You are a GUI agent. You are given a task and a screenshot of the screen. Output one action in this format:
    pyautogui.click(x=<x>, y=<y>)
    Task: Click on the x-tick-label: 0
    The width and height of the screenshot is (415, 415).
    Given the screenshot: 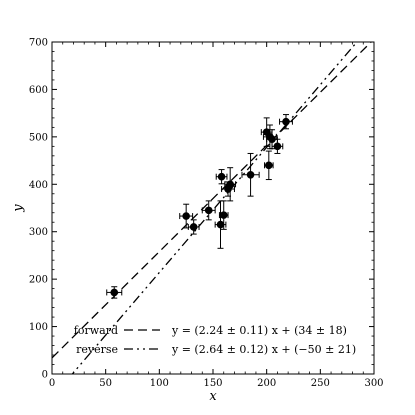 What is the action you would take?
    pyautogui.click(x=52, y=383)
    